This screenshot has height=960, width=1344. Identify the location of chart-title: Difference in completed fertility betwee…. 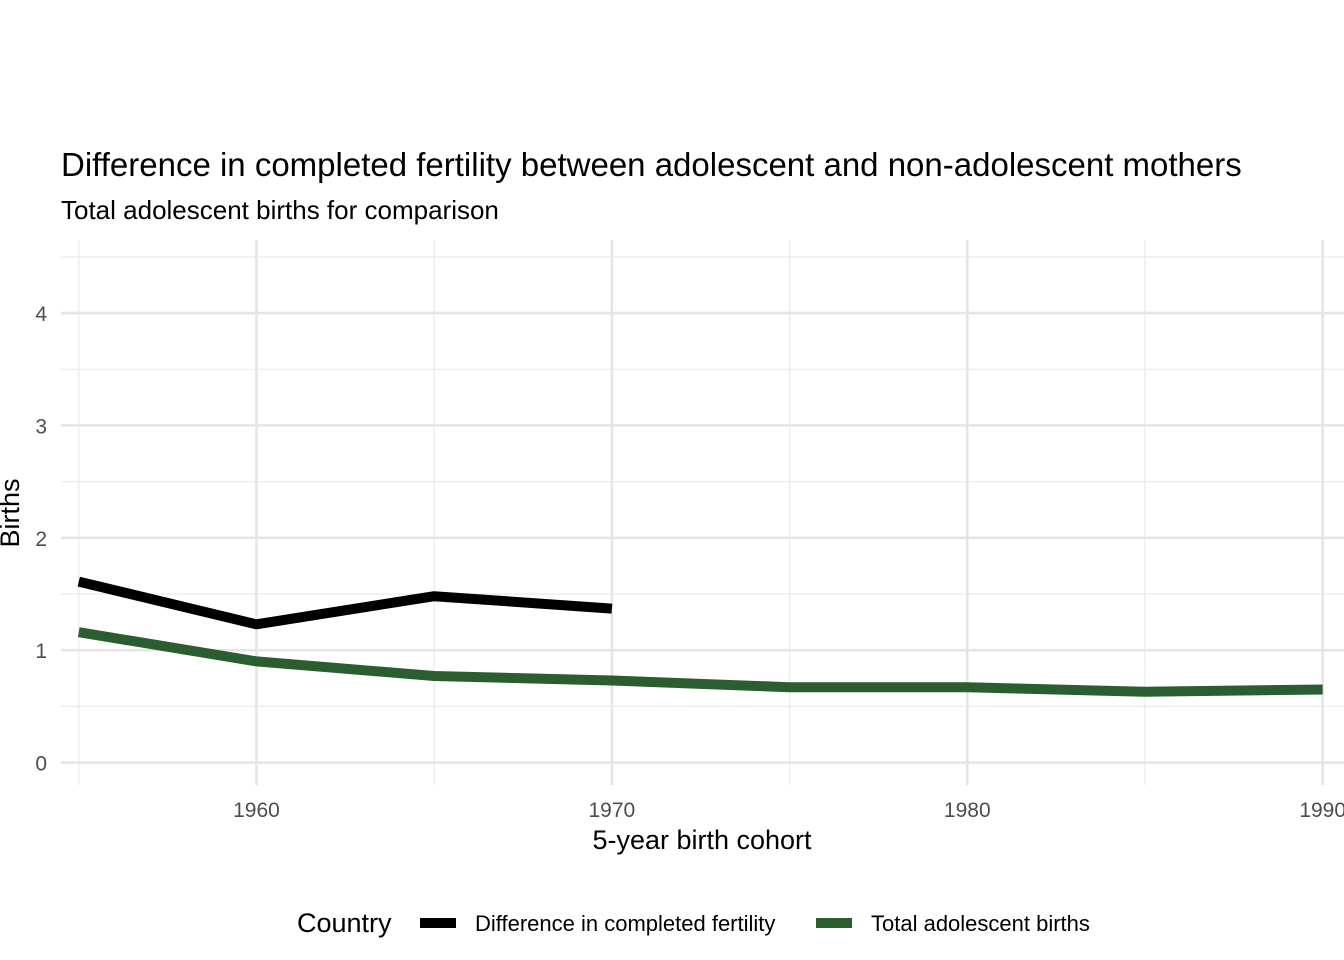
(651, 164).